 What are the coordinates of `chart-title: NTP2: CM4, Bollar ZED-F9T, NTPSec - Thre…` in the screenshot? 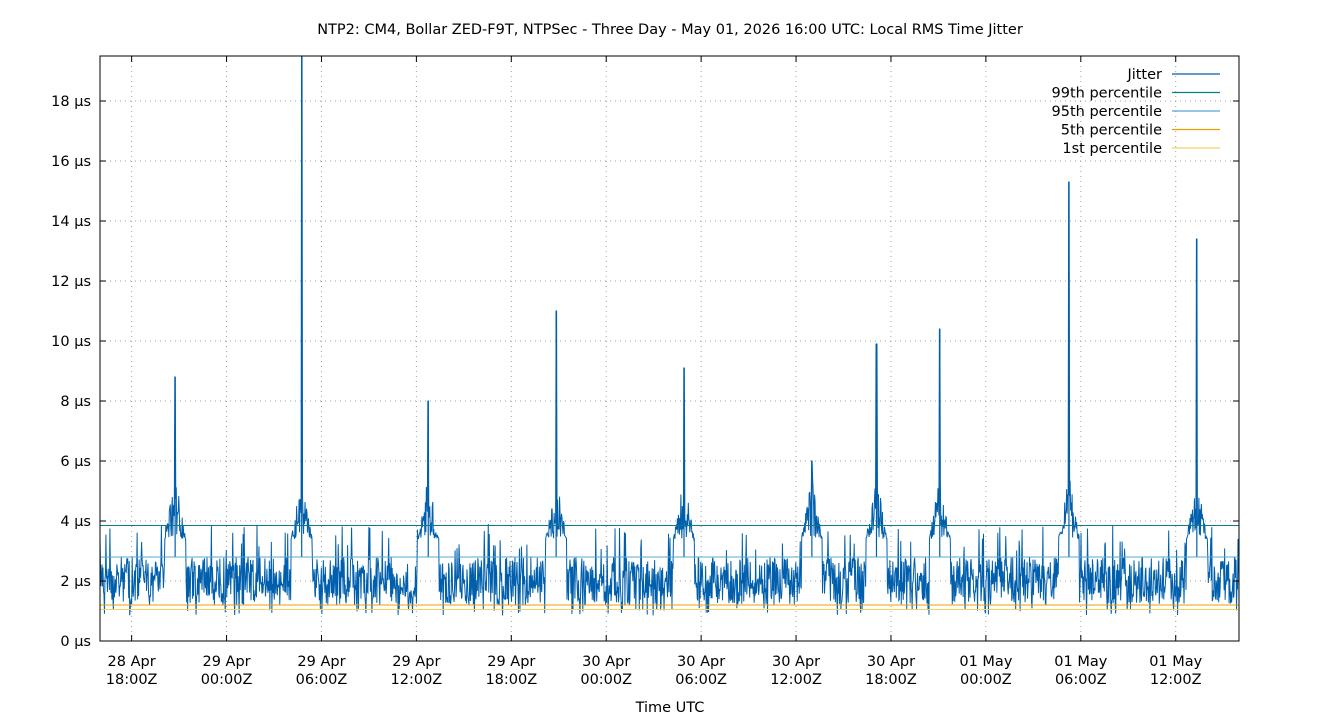 It's located at (670, 30).